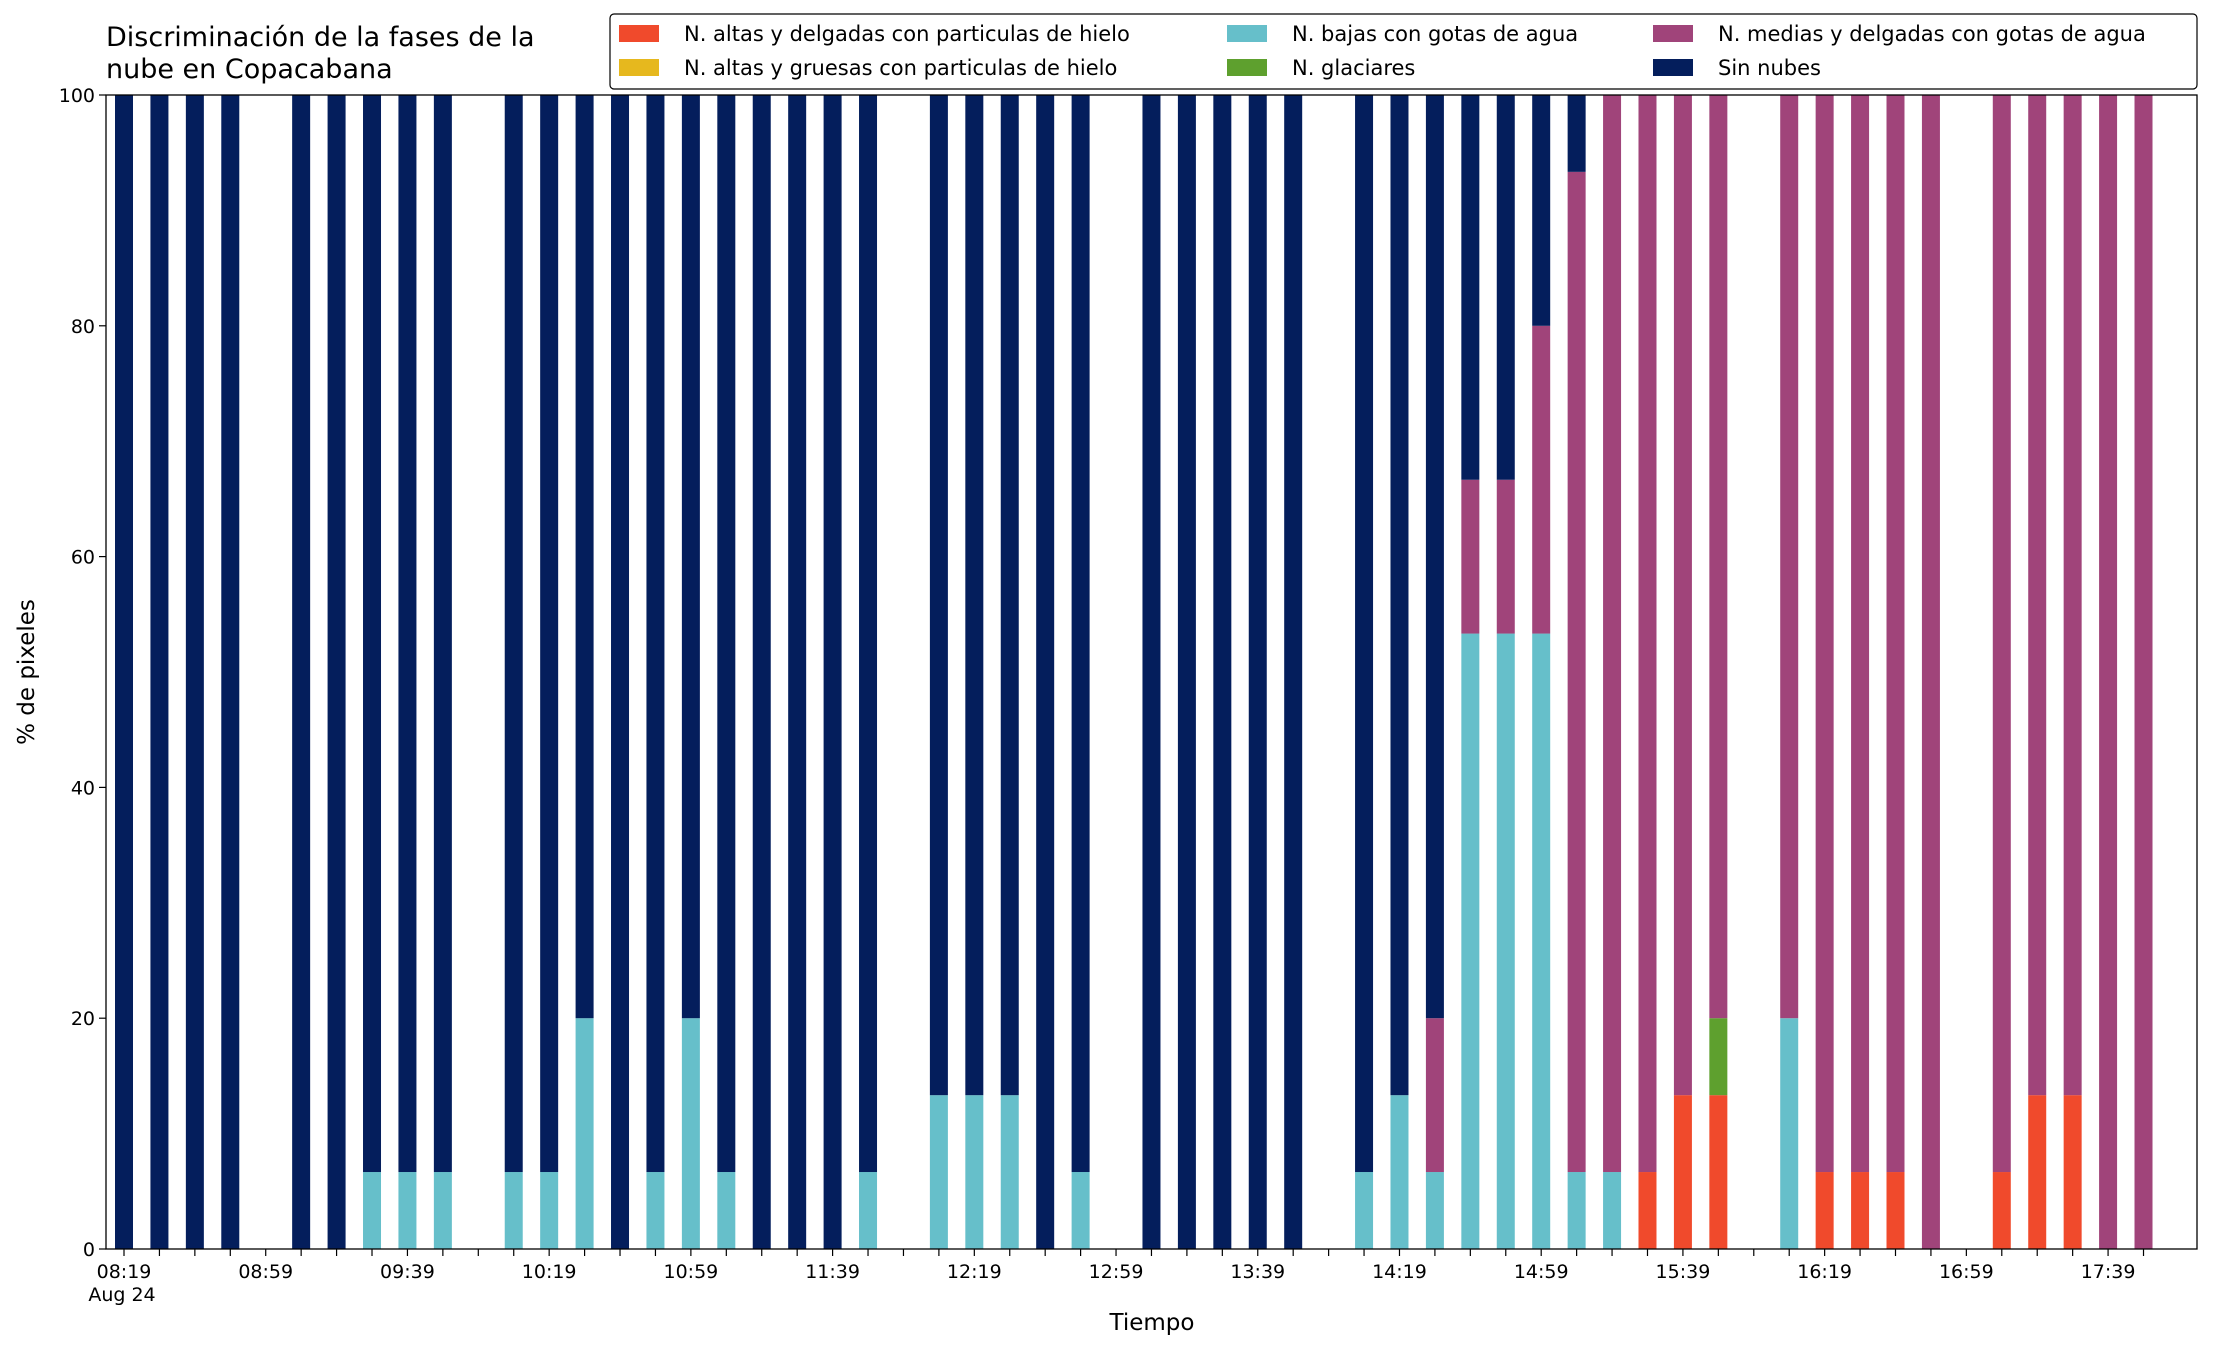 This screenshot has width=2216, height=1355. I want to click on y-tick-label: 0, so click(89, 1250).